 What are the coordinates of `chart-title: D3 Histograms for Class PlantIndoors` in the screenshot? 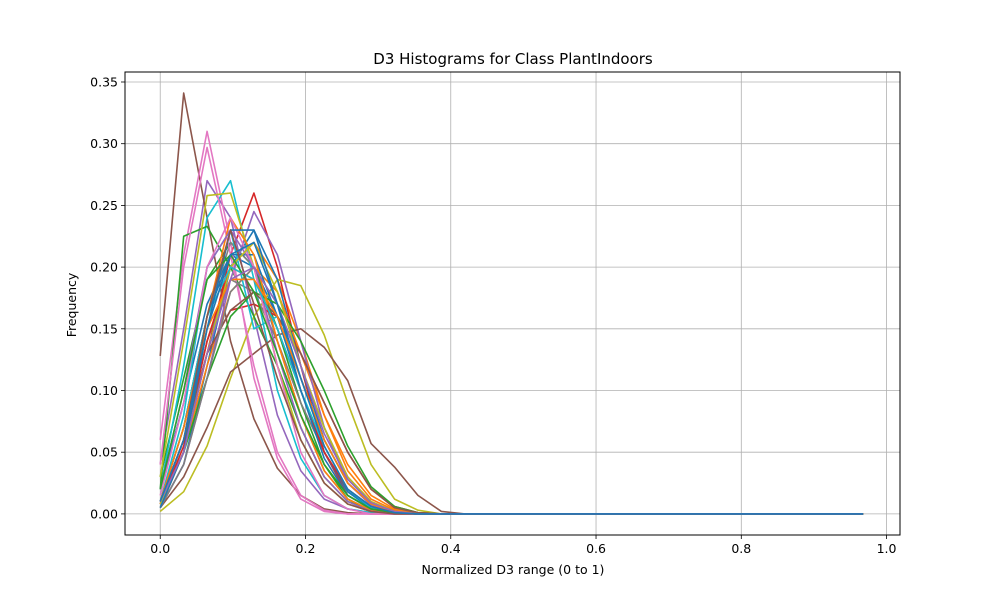 It's located at (513, 59).